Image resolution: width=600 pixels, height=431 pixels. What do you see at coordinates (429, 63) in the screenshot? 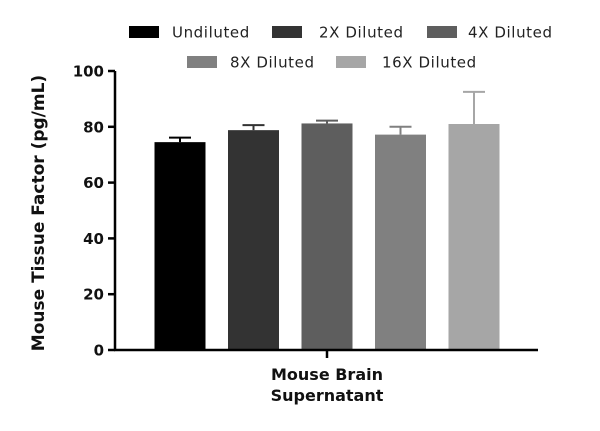
I see `legend-label: 16X Diluted` at bounding box center [429, 63].